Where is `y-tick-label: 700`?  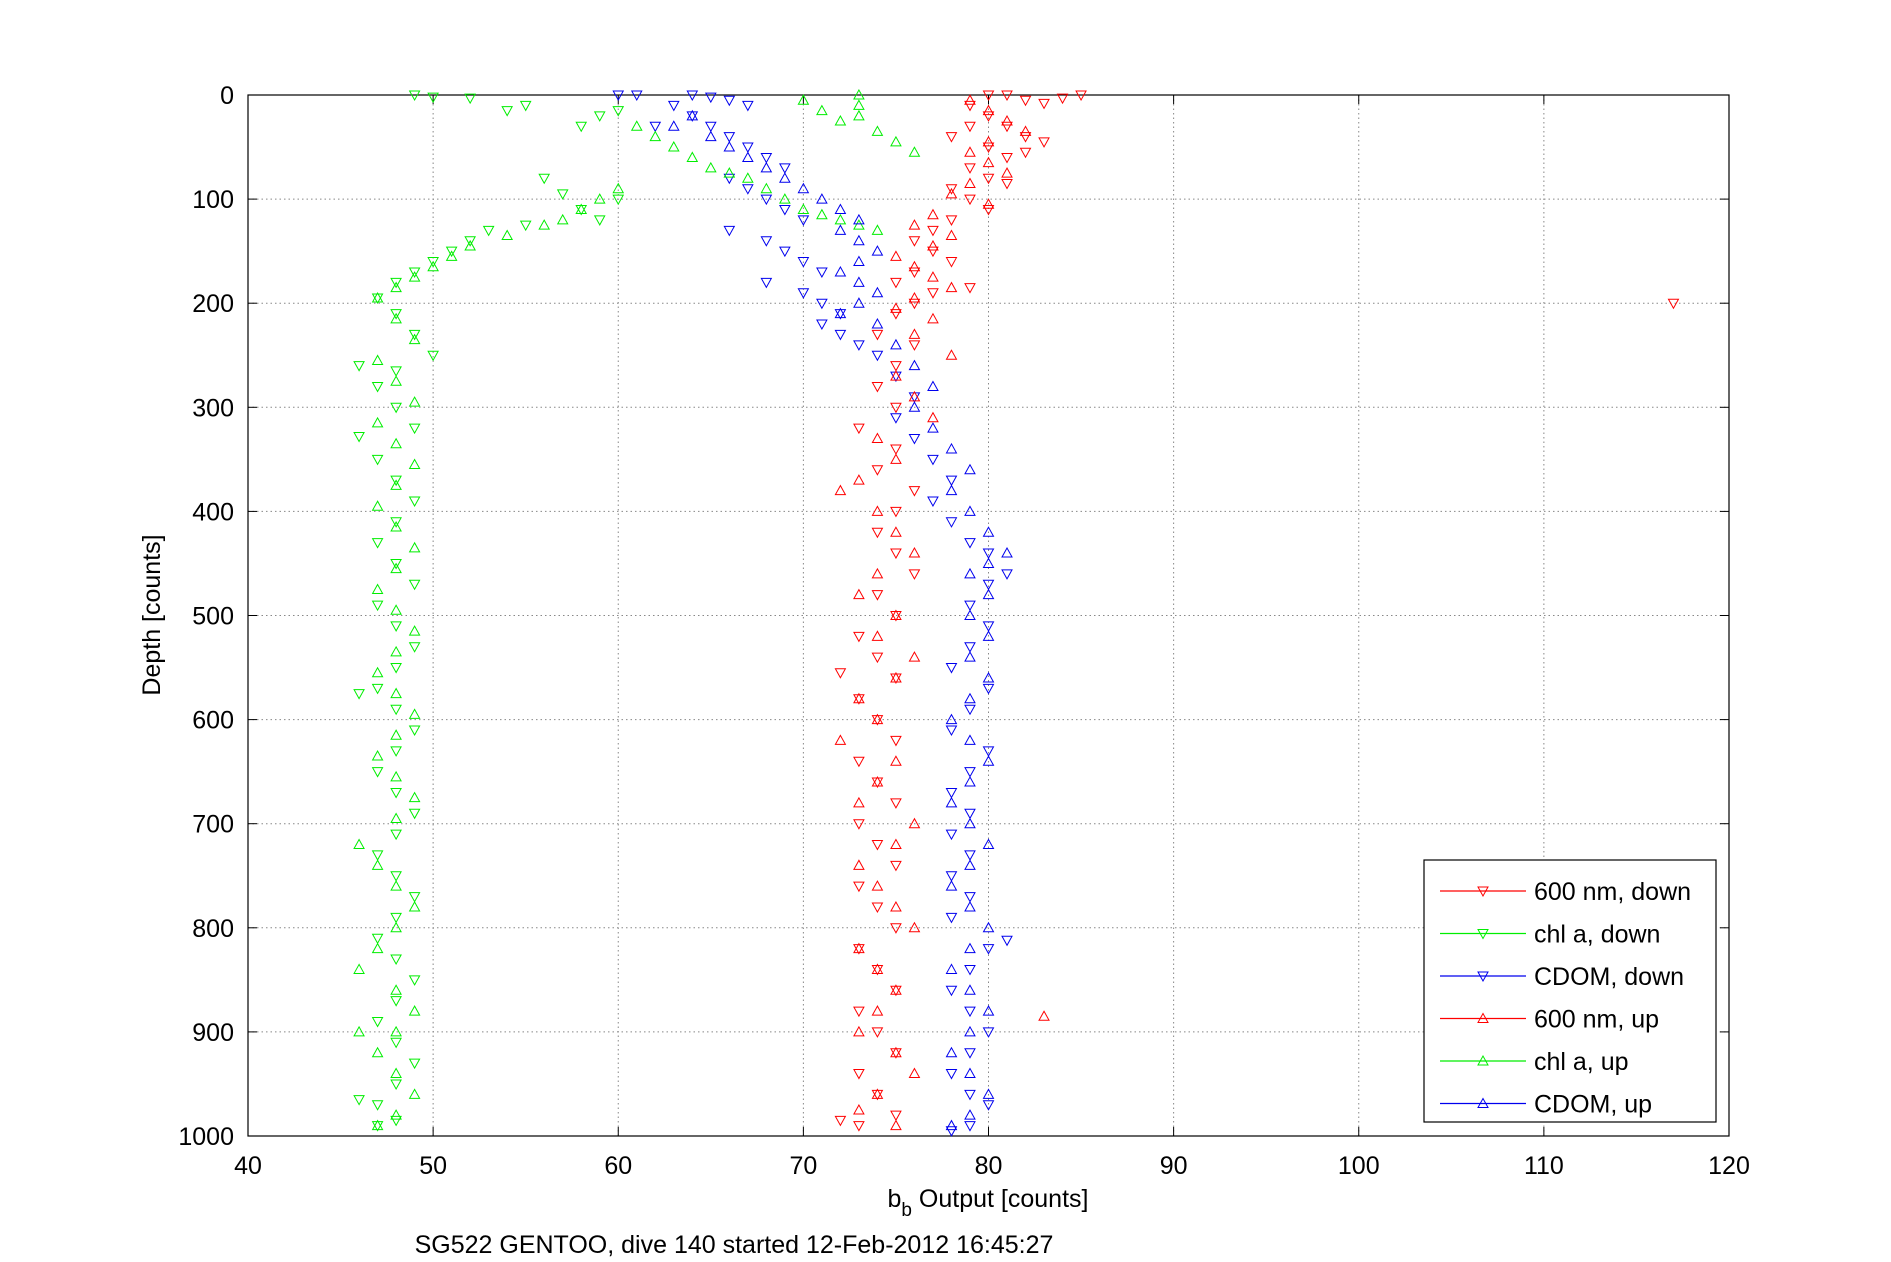 y-tick-label: 700 is located at coordinates (213, 825).